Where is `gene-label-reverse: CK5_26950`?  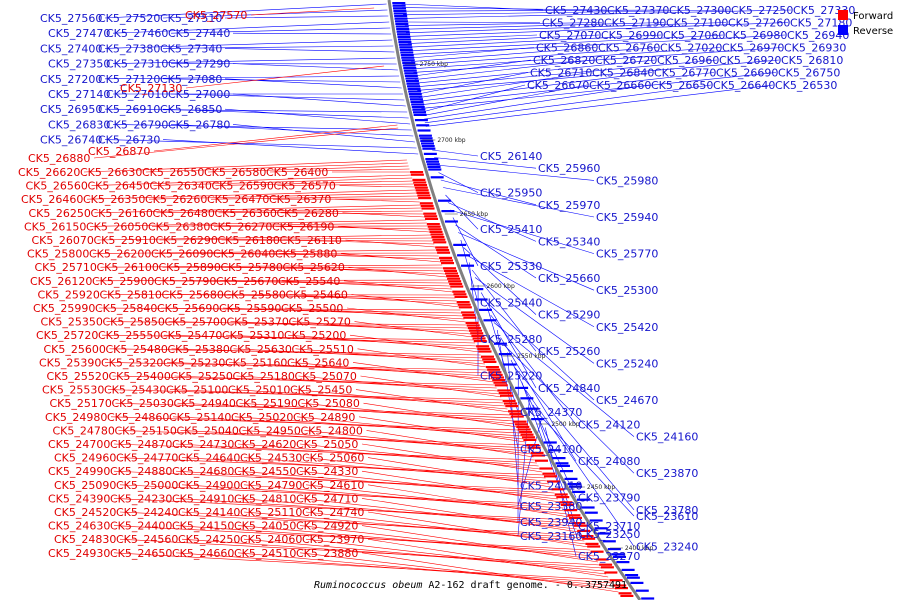 gene-label-reverse: CK5_26950 is located at coordinates (71, 109).